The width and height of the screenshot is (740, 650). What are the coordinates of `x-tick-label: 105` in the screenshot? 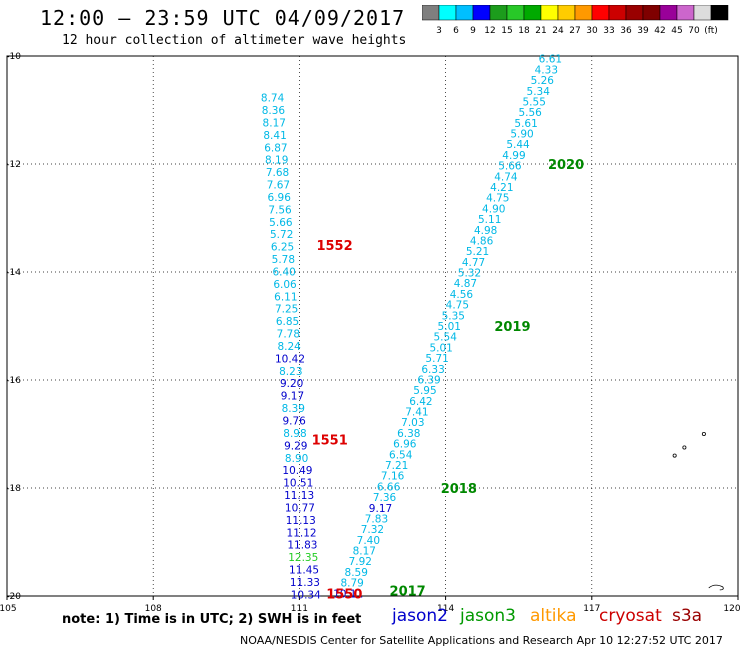 It's located at (8, 608).